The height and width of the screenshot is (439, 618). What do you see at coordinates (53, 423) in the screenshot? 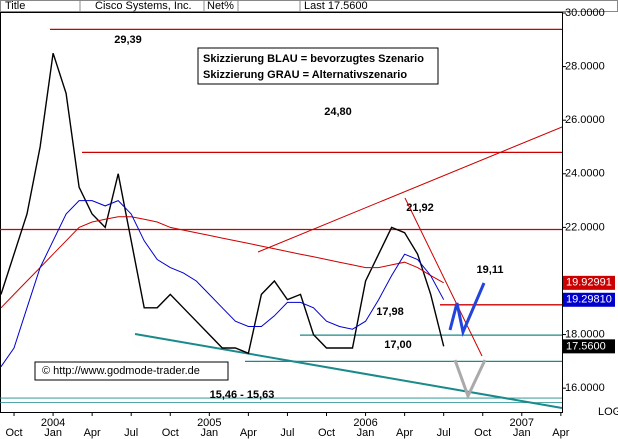
I see `year-label: 2004` at bounding box center [53, 423].